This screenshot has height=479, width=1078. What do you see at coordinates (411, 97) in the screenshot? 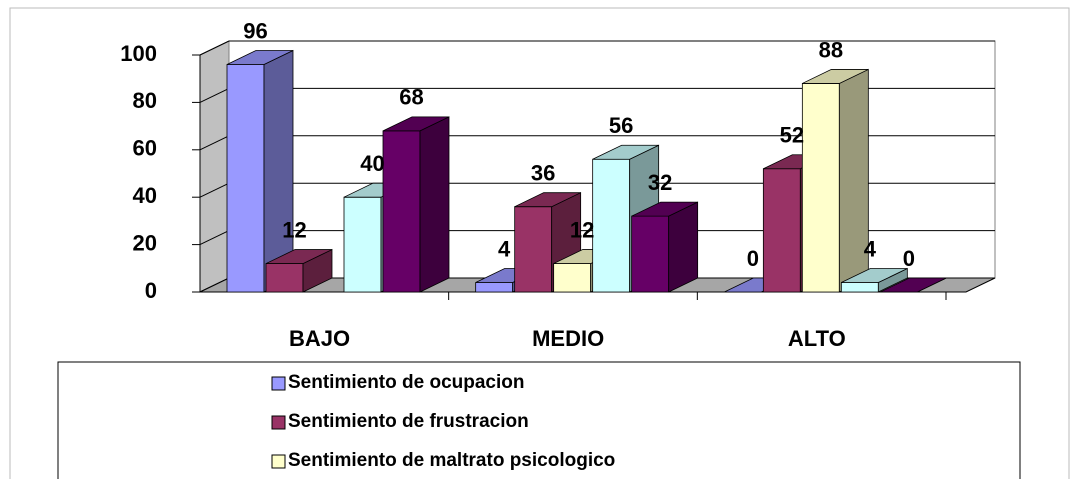
I see `data-label: 68` at bounding box center [411, 97].